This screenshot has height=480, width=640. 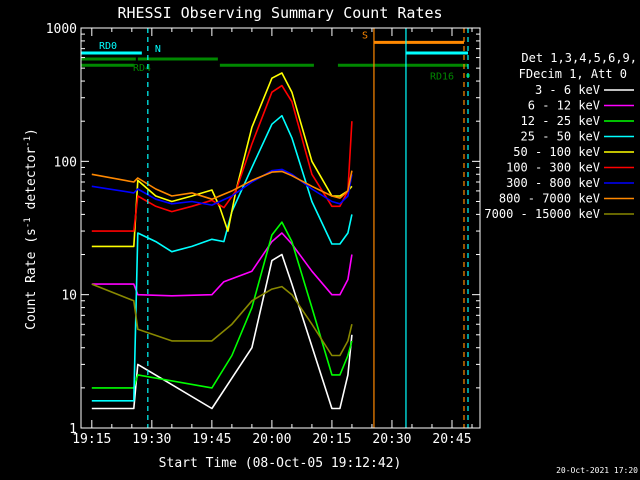 What do you see at coordinates (271, 439) in the screenshot?
I see `x-tick-label-3: 20:00` at bounding box center [271, 439].